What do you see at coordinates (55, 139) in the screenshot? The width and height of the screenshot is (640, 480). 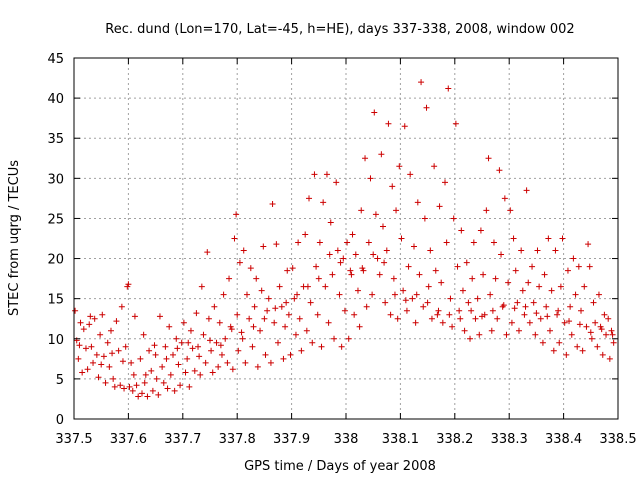 I see `y-tick-label: 35` at bounding box center [55, 139].